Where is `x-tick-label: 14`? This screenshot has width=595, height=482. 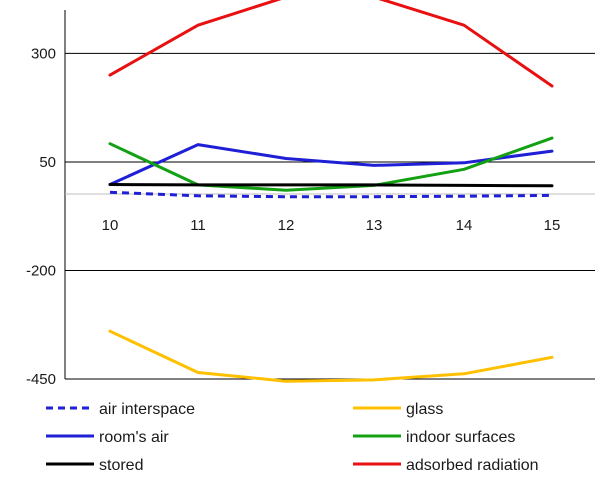 x-tick-label: 14 is located at coordinates (464, 225).